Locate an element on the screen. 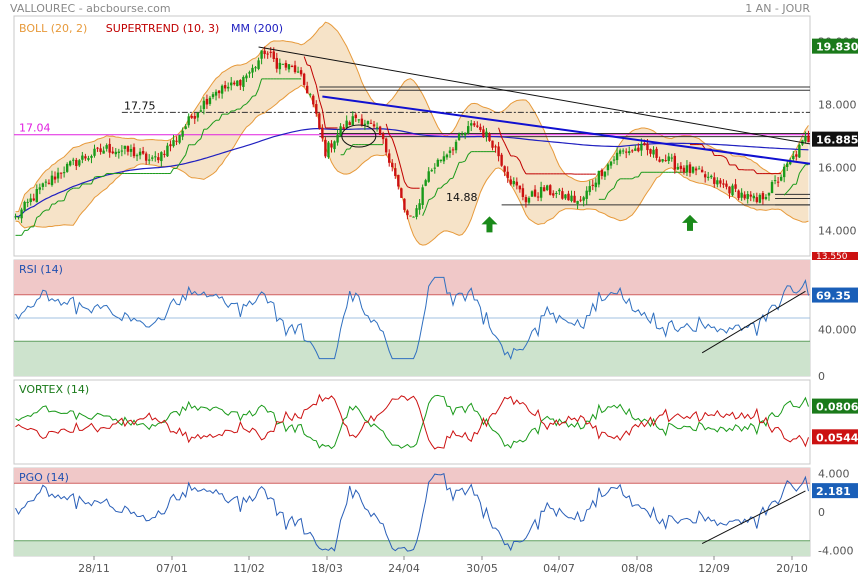 This screenshot has width=860, height=580. chart-period-label: 1 AN - JOUR is located at coordinates (777, 8).